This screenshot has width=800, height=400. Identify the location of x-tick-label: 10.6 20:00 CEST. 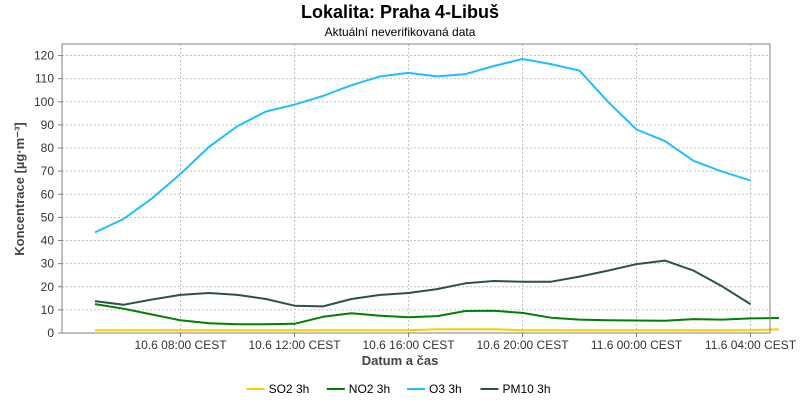
(522, 345).